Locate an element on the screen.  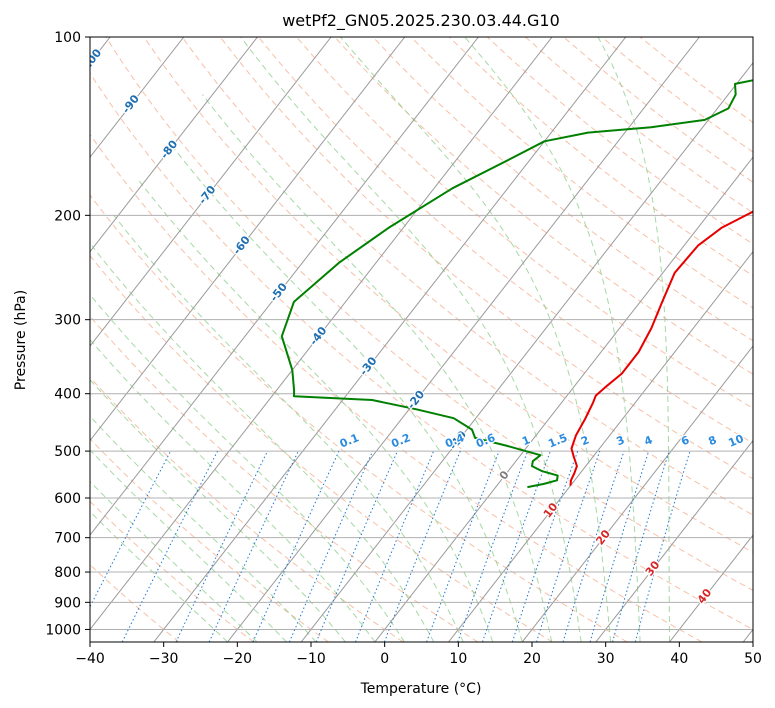
x-tick-label: −20 is located at coordinates (238, 659).